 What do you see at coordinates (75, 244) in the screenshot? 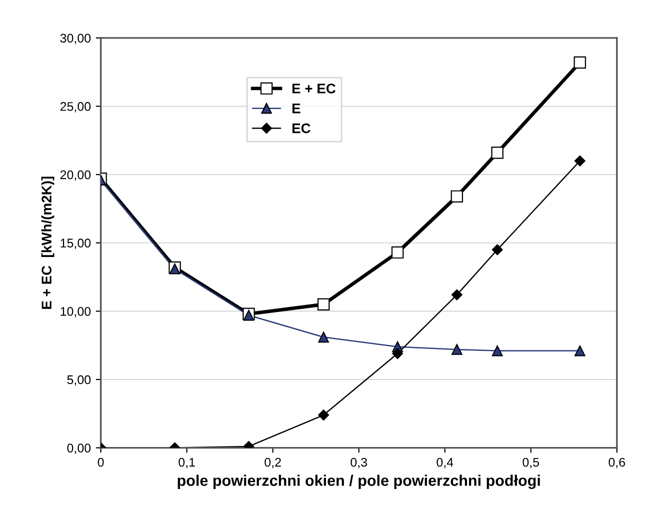
I see `y-tick-label: 15,00` at bounding box center [75, 244].